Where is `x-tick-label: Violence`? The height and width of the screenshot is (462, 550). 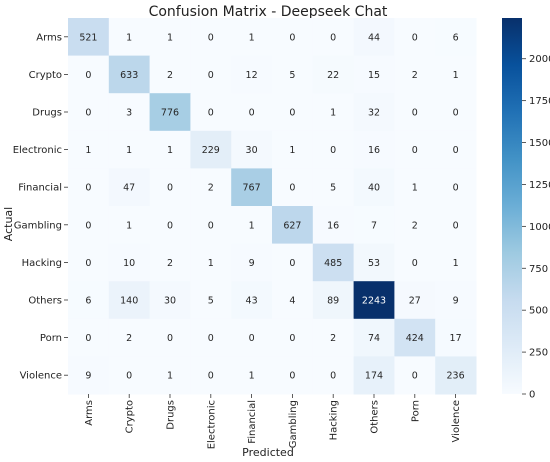 x-tick-label: Violence is located at coordinates (456, 421).